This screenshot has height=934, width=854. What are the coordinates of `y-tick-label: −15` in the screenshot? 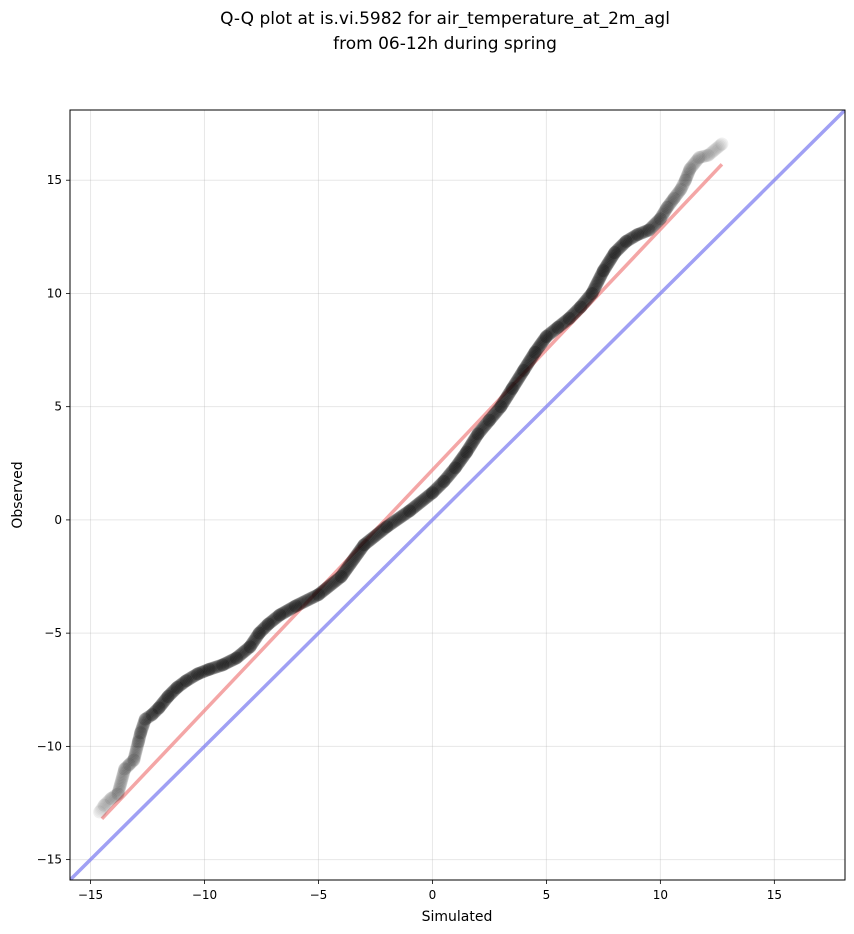 It's located at (49, 860).